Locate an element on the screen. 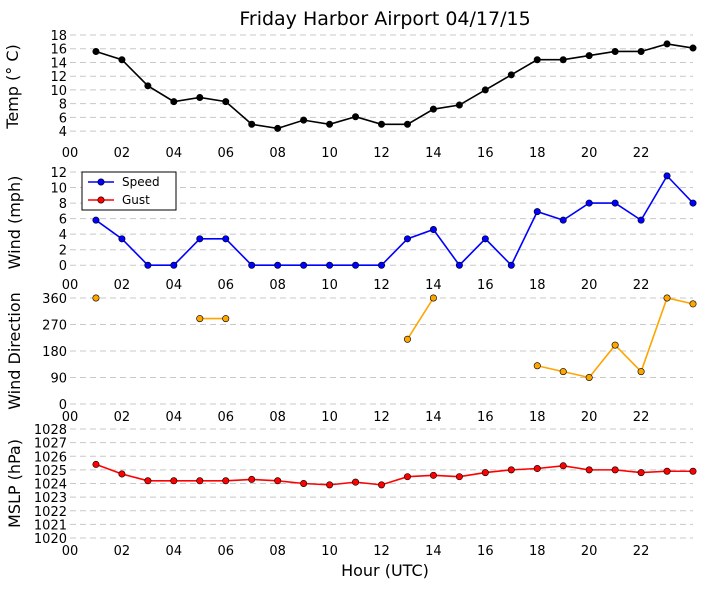 Image resolution: width=705 pixels, height=592 pixels. y-tick-label: 1025 is located at coordinates (50, 471).